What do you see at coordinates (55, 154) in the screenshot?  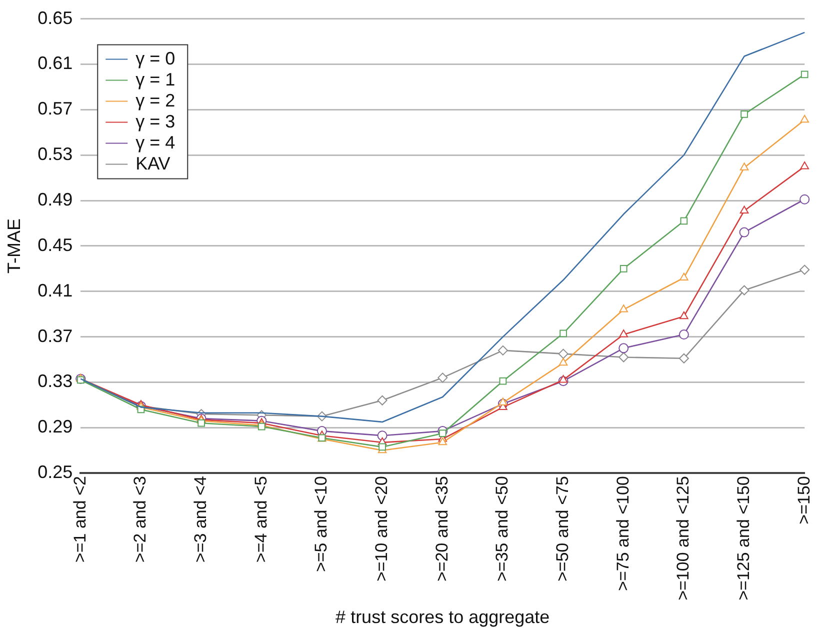 I see `y-tick-label: 0.53` at bounding box center [55, 154].